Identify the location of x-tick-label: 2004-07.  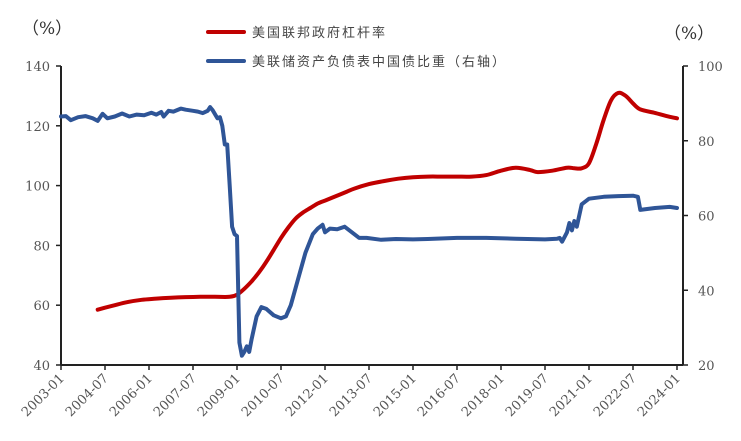
(87, 395).